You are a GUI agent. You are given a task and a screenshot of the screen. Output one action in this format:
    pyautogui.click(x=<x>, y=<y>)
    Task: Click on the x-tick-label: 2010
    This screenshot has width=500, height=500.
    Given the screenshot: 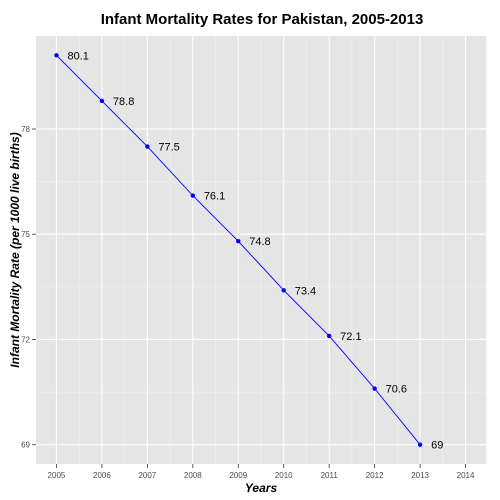 What is the action you would take?
    pyautogui.click(x=284, y=475)
    